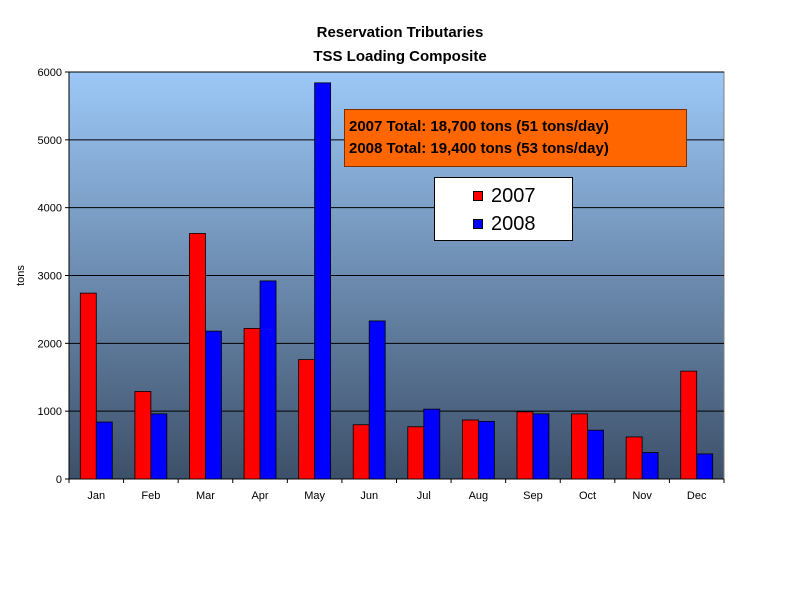 This screenshot has height=600, width=800. Describe the element at coordinates (314, 496) in the screenshot. I see `x-tick-label: May` at that location.